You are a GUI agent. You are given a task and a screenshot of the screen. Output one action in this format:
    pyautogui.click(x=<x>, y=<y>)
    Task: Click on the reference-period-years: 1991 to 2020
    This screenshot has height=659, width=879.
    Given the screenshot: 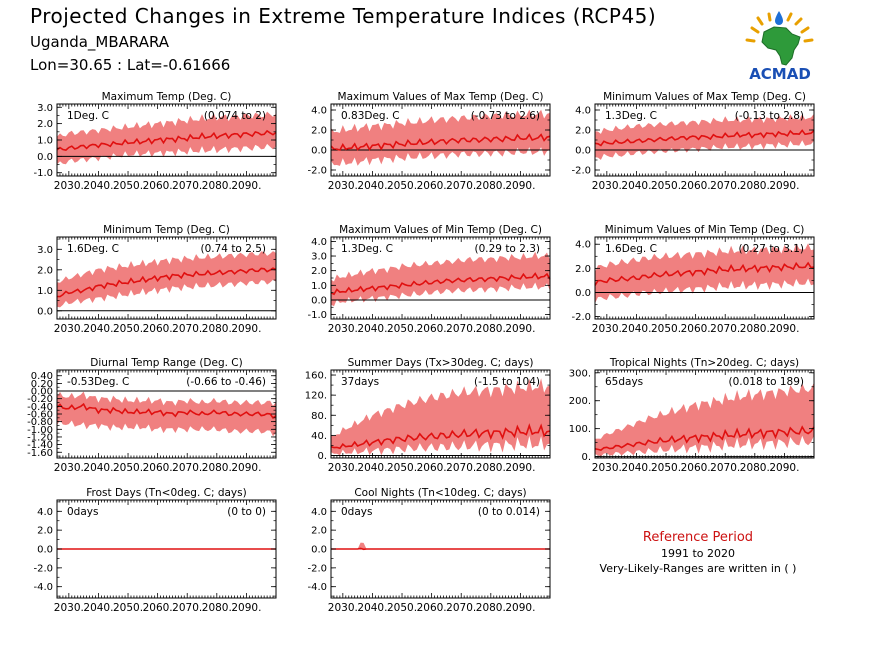 What is the action you would take?
    pyautogui.click(x=698, y=553)
    